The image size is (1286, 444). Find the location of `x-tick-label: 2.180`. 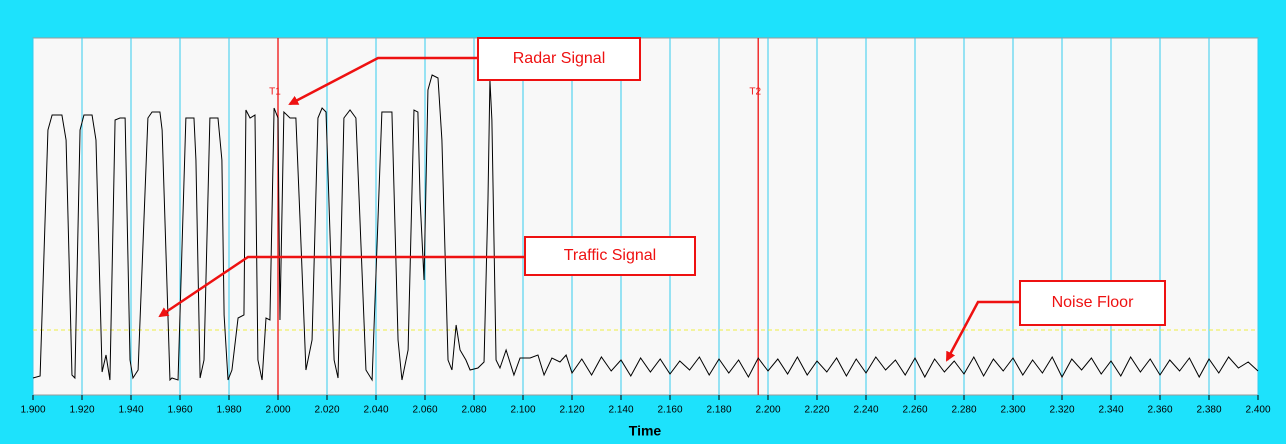

x-tick-label: 2.180 is located at coordinates (718, 410).